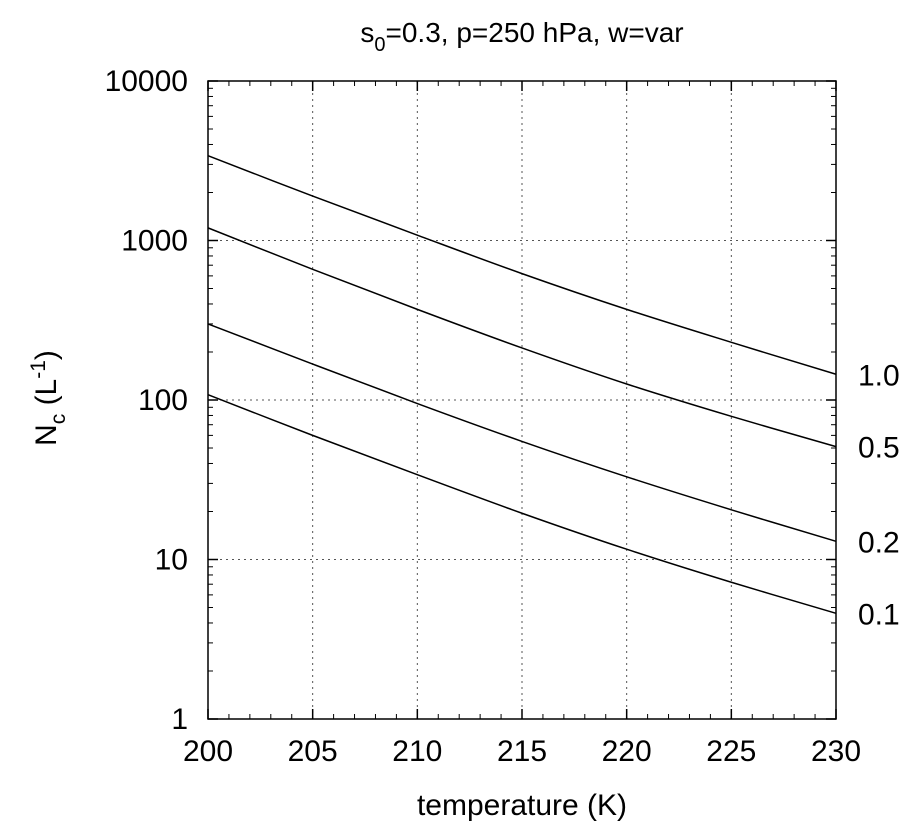  What do you see at coordinates (522, 751) in the screenshot?
I see `x-tick-label: 215` at bounding box center [522, 751].